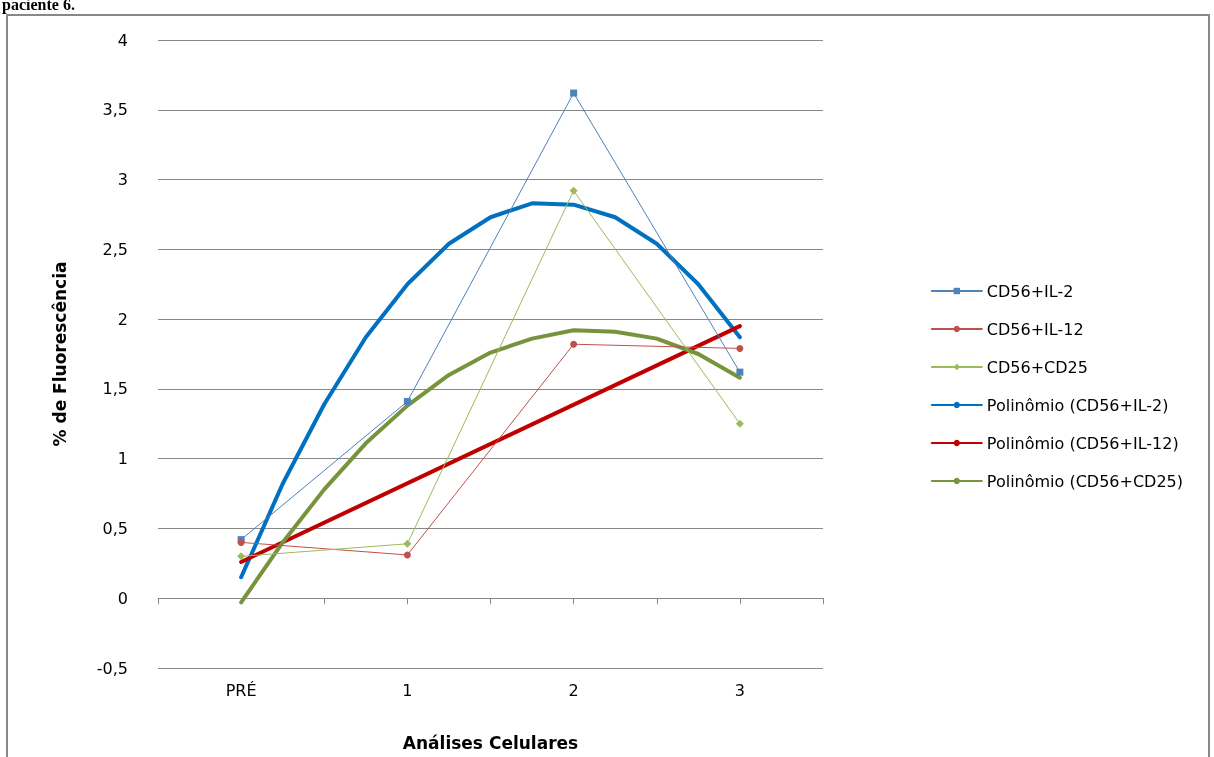 The width and height of the screenshot is (1214, 757). I want to click on legend-label: CD56+CD25, so click(1037, 367).